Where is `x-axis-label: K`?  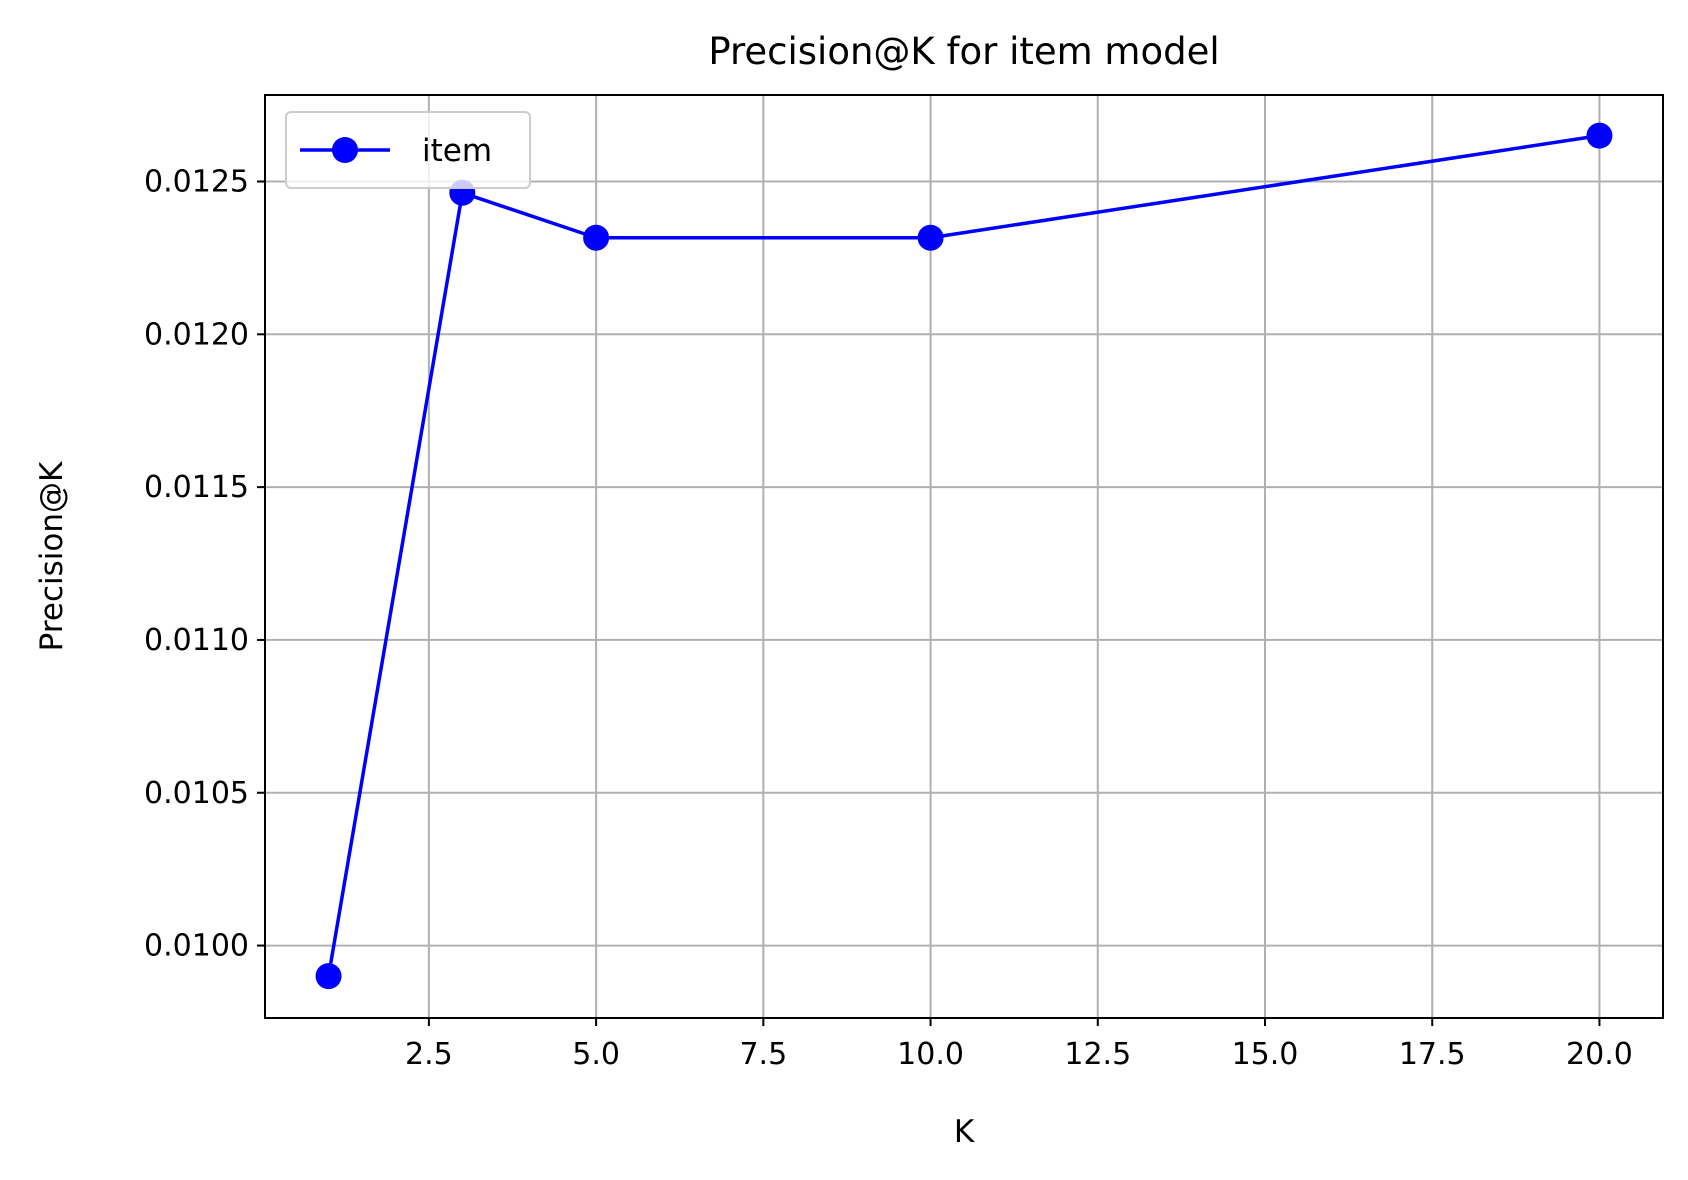 x-axis-label: K is located at coordinates (964, 1132).